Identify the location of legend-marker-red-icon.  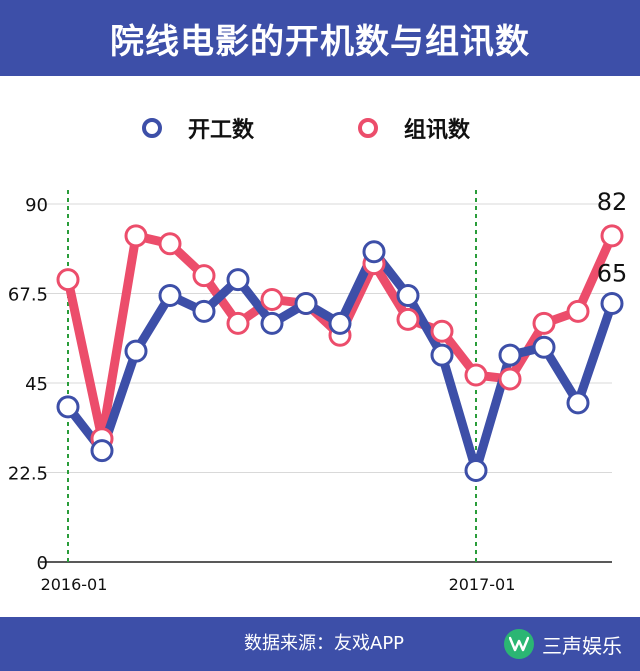
(368, 128).